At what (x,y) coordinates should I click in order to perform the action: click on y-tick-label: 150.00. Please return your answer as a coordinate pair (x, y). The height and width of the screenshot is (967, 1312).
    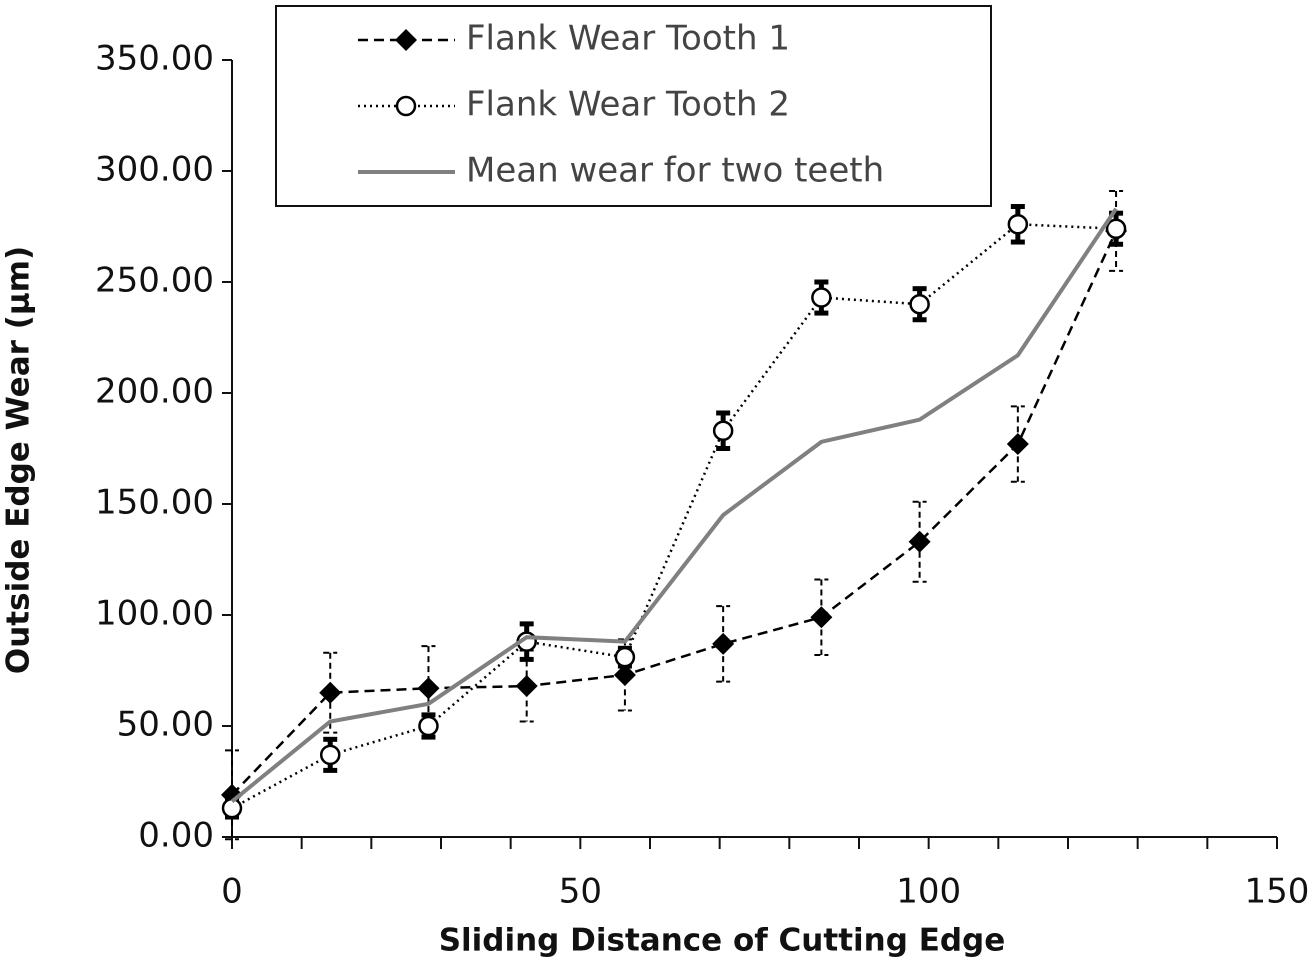
    Looking at the image, I should click on (154, 503).